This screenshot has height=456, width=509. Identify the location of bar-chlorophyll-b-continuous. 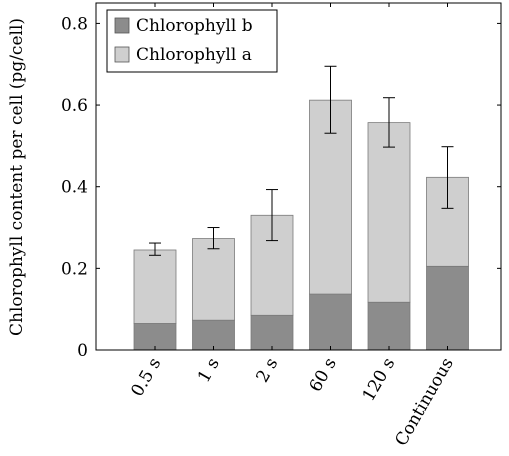
(447, 308).